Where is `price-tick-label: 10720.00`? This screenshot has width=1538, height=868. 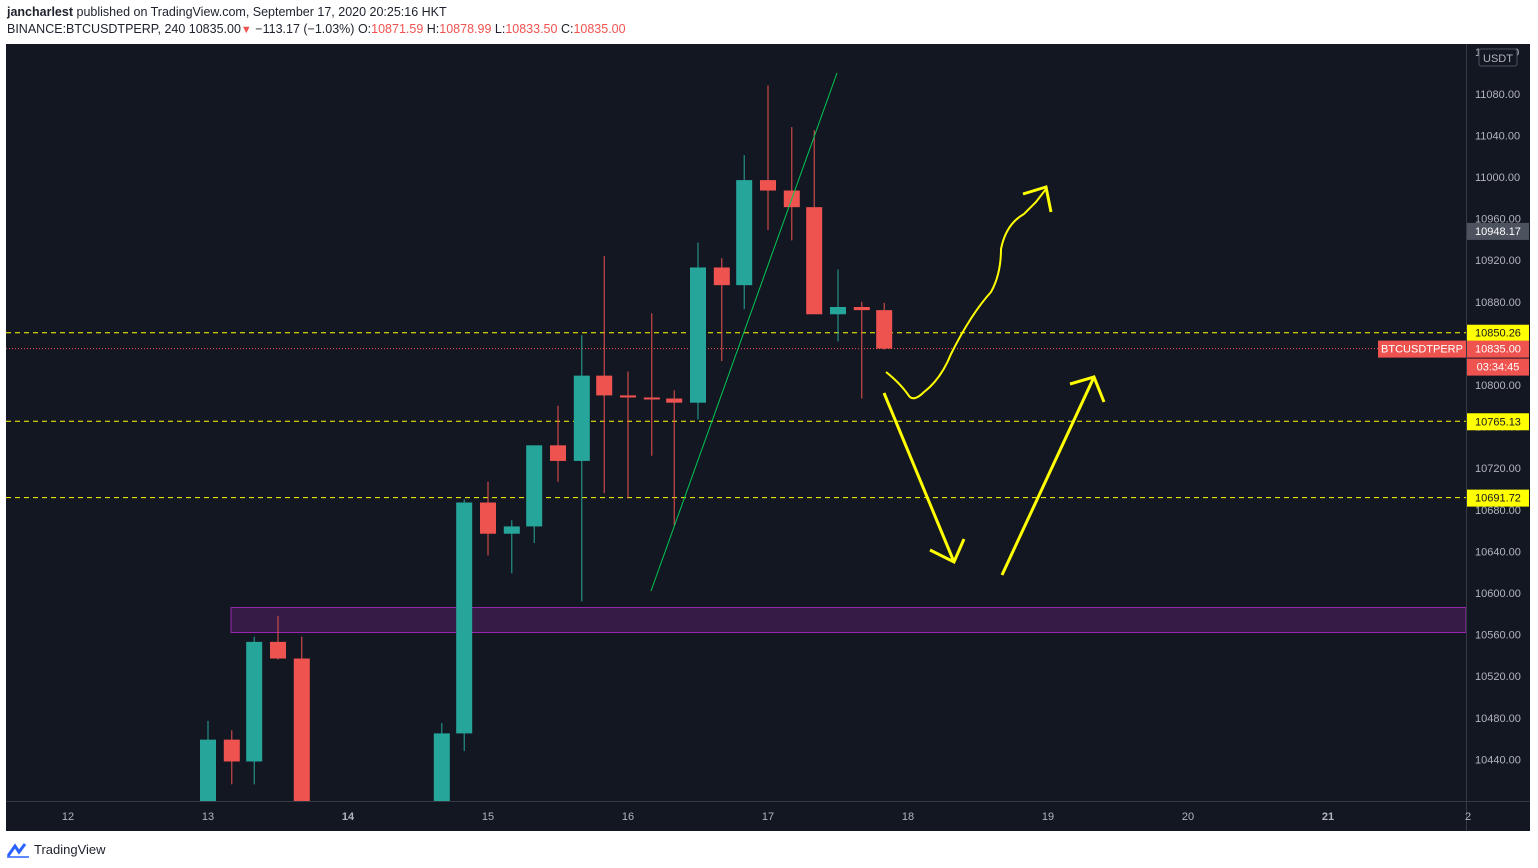
price-tick-label: 10720.00 is located at coordinates (1498, 469).